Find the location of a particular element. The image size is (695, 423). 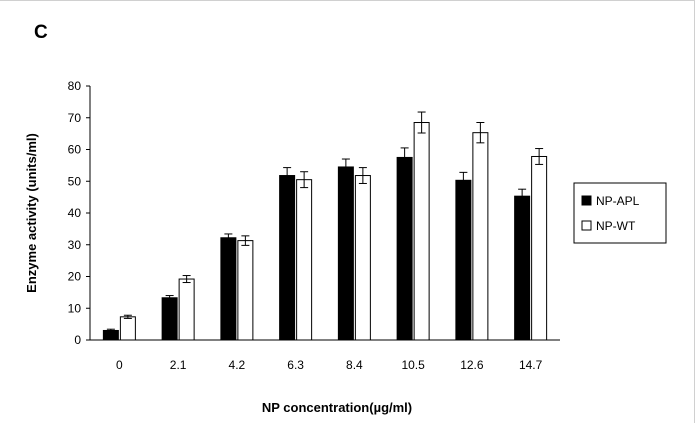

y-tick-label: 30 is located at coordinates (75, 245).